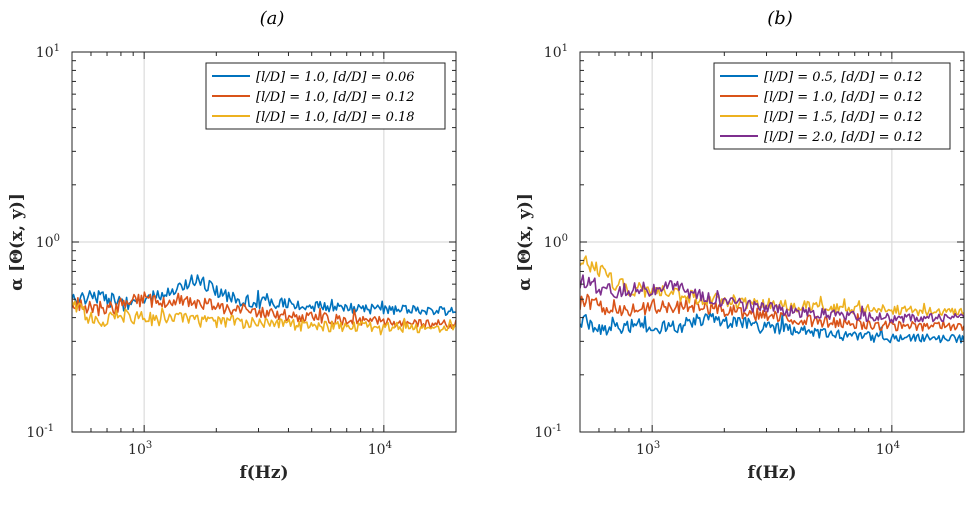  I want to click on legend-entry-3: [l/D] = 1.0, [d/D] = 0.18, so click(335, 117).